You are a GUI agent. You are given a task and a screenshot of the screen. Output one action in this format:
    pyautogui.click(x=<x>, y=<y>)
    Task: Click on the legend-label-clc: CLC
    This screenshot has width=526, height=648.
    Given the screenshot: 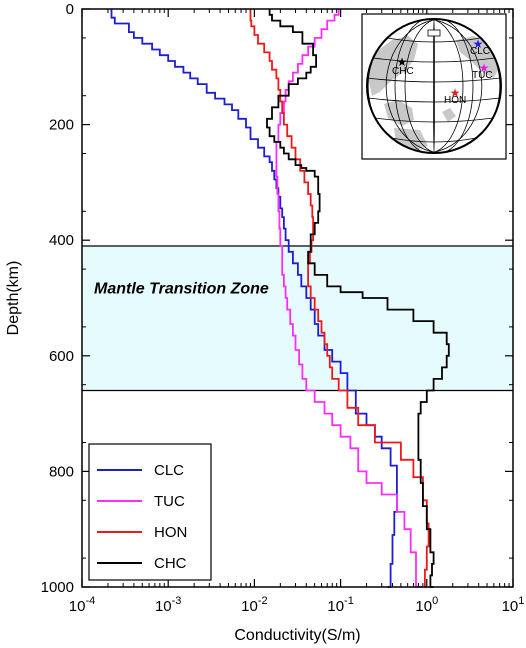 What is the action you would take?
    pyautogui.click(x=169, y=470)
    